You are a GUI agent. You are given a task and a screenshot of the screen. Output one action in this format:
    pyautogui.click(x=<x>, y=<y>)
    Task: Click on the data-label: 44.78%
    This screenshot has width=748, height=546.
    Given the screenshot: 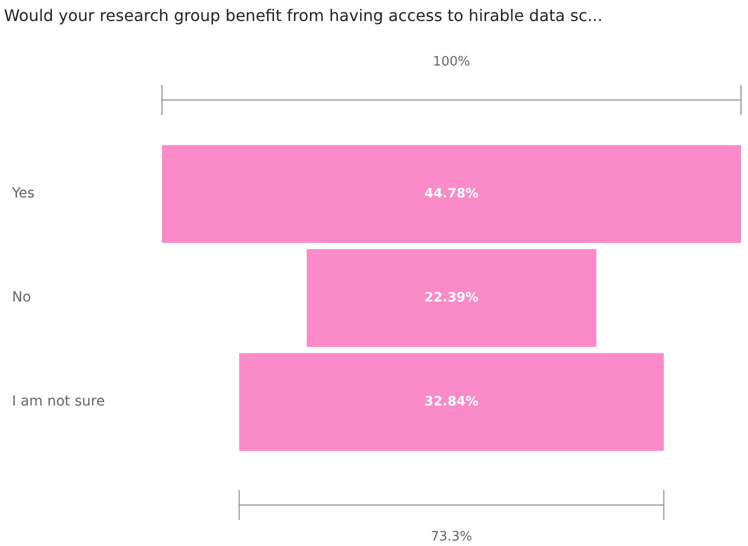 What is the action you would take?
    pyautogui.click(x=451, y=194)
    